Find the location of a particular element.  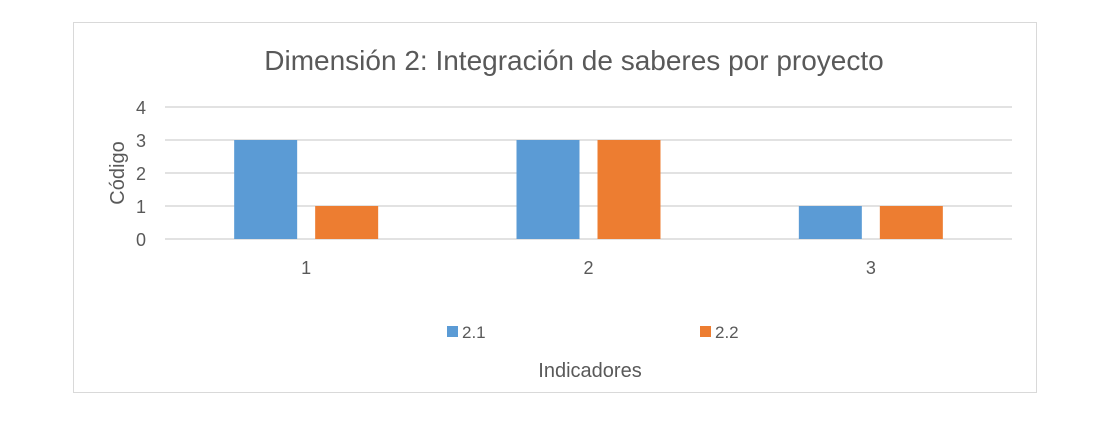

y-axis-title: Código is located at coordinates (118, 172).